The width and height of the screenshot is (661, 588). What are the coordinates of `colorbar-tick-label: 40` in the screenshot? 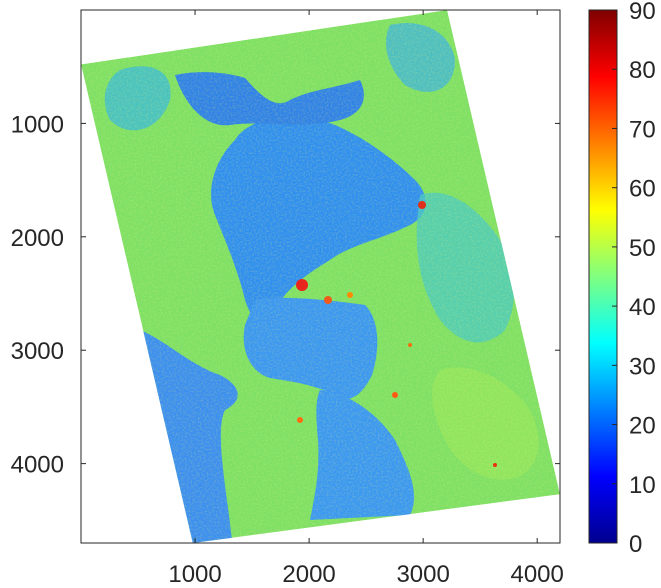 It's located at (642, 307).